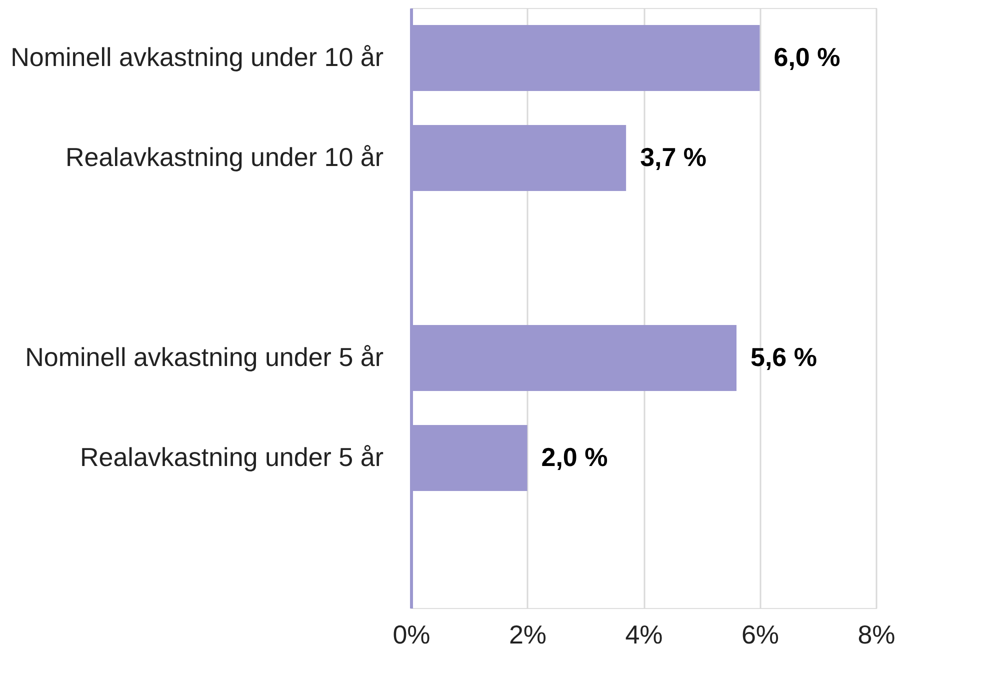 The width and height of the screenshot is (982, 680). I want to click on data-label: 3,7 %, so click(673, 157).